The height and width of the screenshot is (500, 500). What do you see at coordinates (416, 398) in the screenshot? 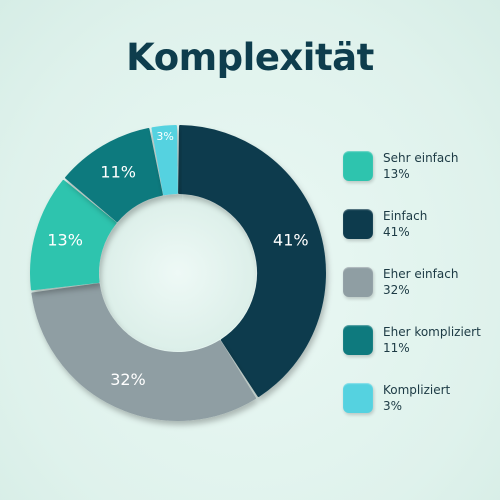
I see `legend-text: Kompliziert 3%` at bounding box center [416, 398].